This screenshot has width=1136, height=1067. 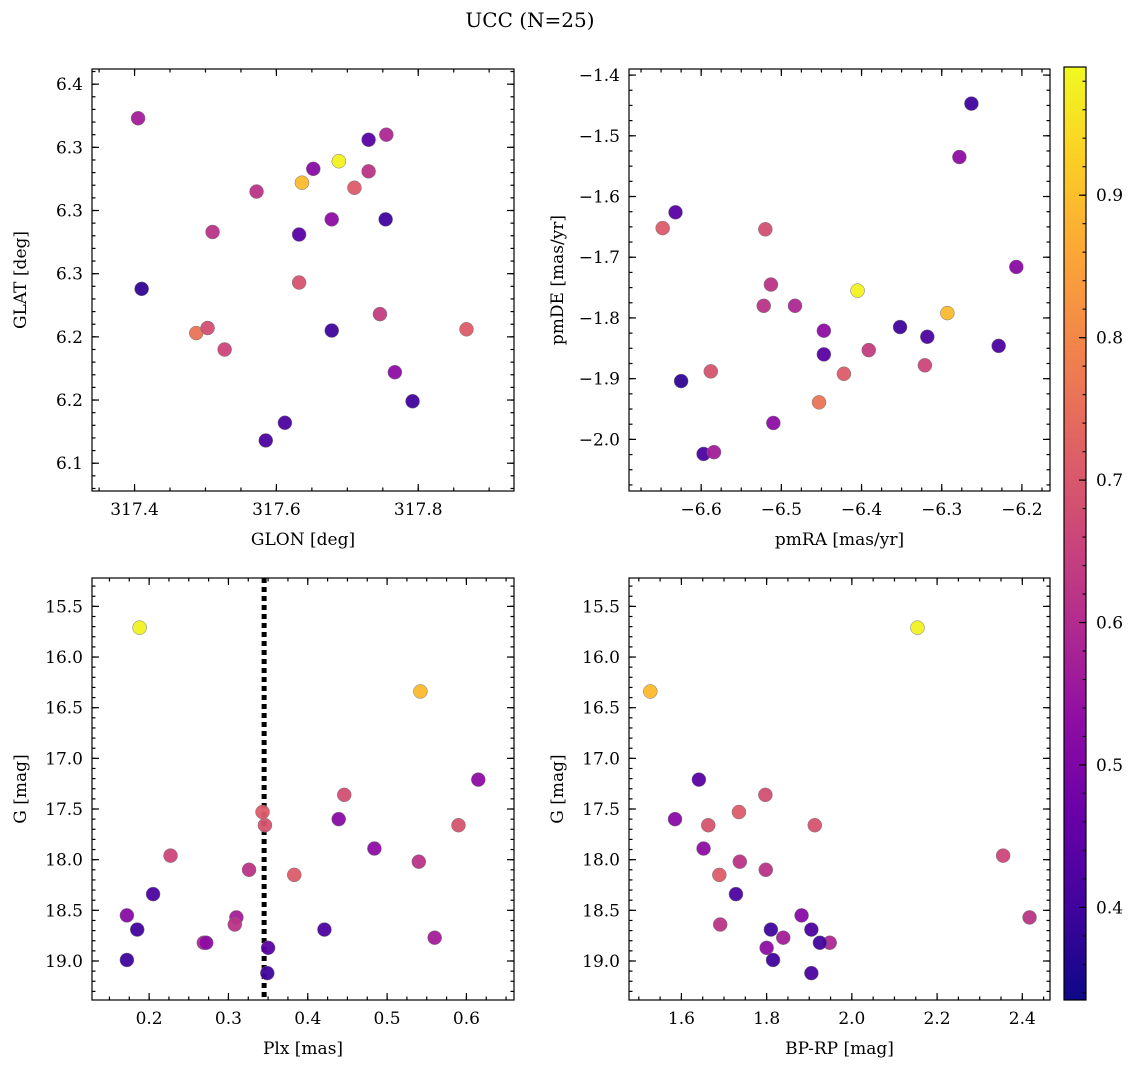 What do you see at coordinates (64, 962) in the screenshot?
I see `y-tick-label: 19.0` at bounding box center [64, 962].